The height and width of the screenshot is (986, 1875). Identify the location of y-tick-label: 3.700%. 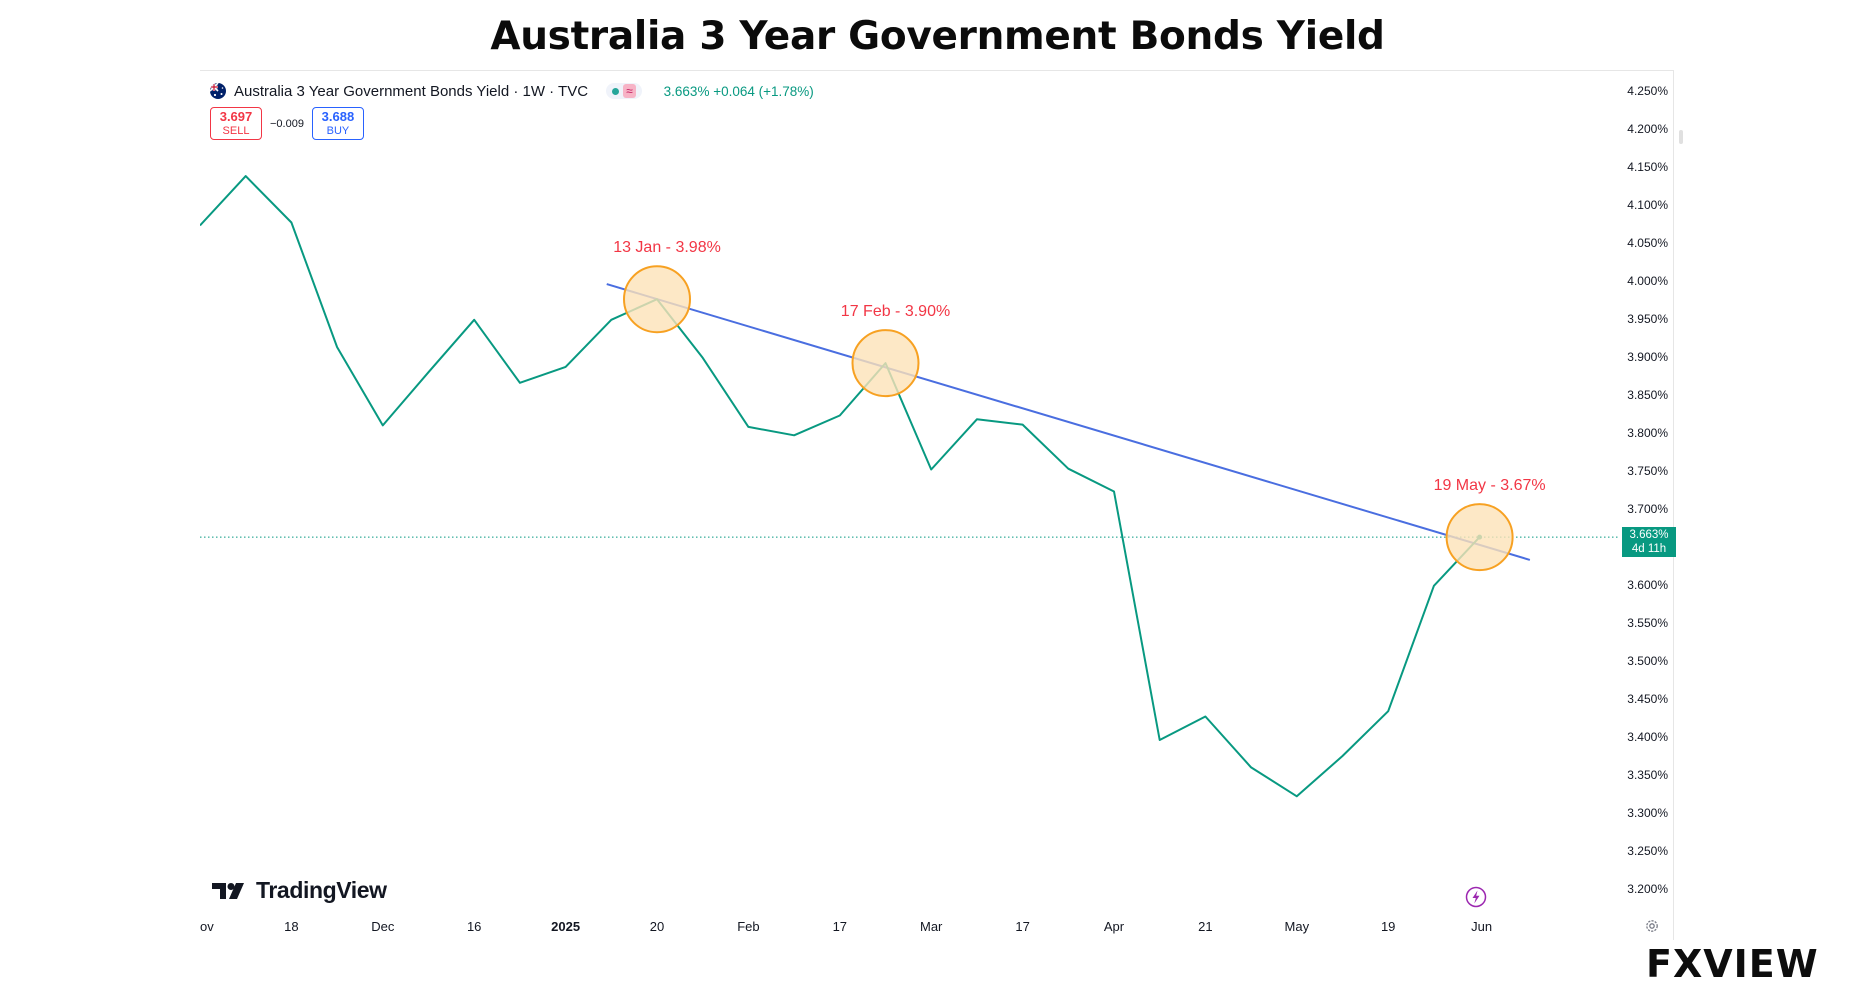
(1647, 509).